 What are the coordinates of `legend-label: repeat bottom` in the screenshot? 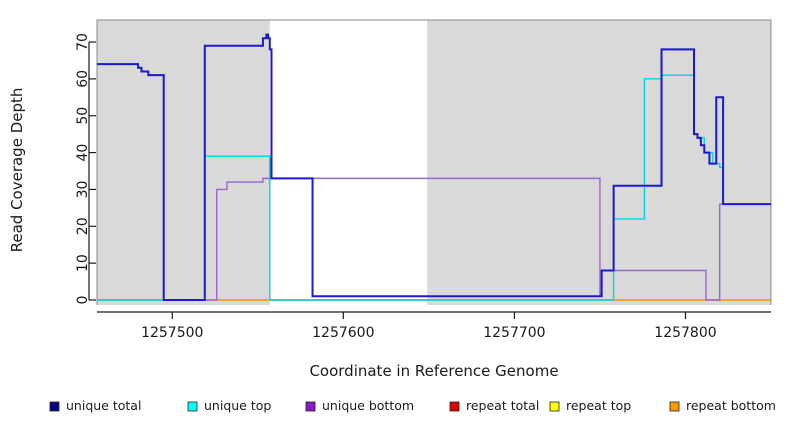 It's located at (731, 405).